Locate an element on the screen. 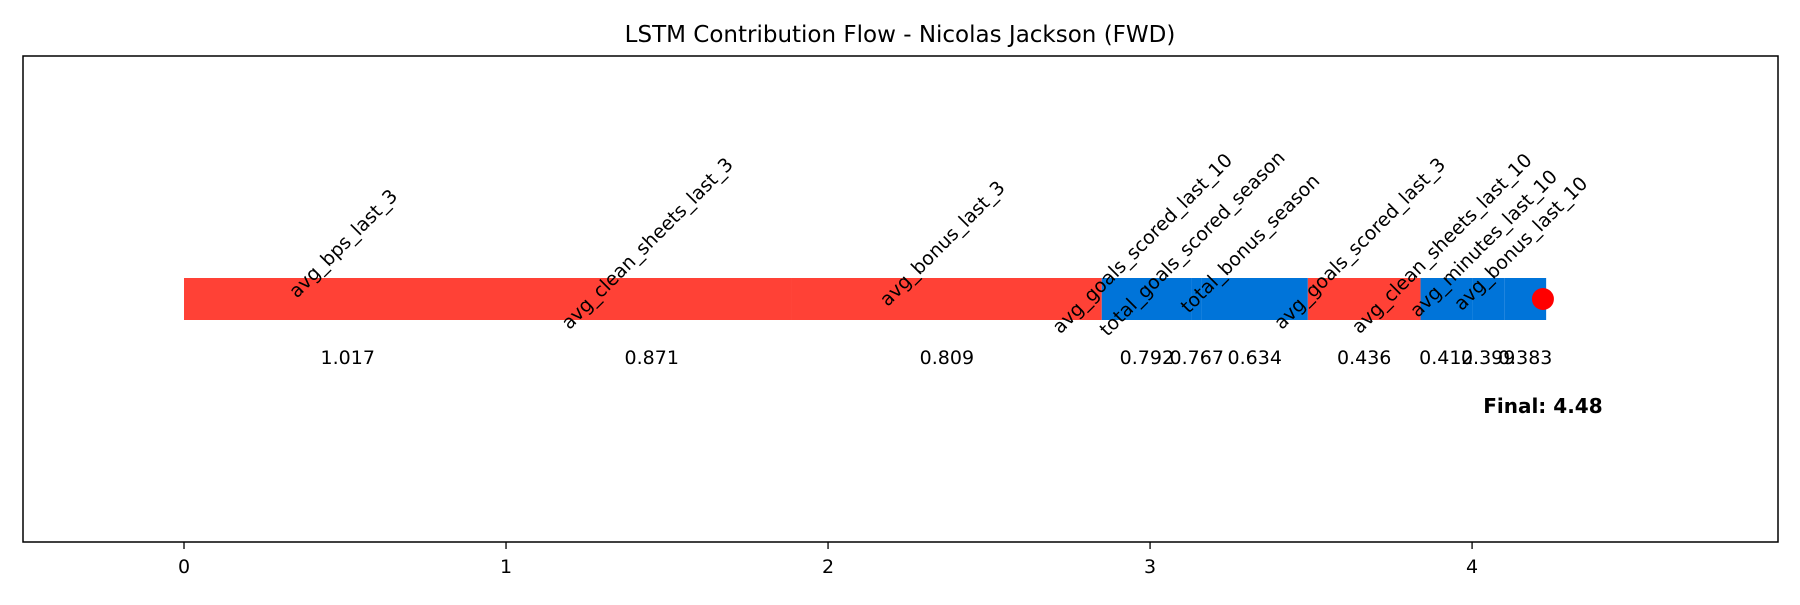 The image size is (1800, 605). x-tick-label: 4 is located at coordinates (1472, 567).